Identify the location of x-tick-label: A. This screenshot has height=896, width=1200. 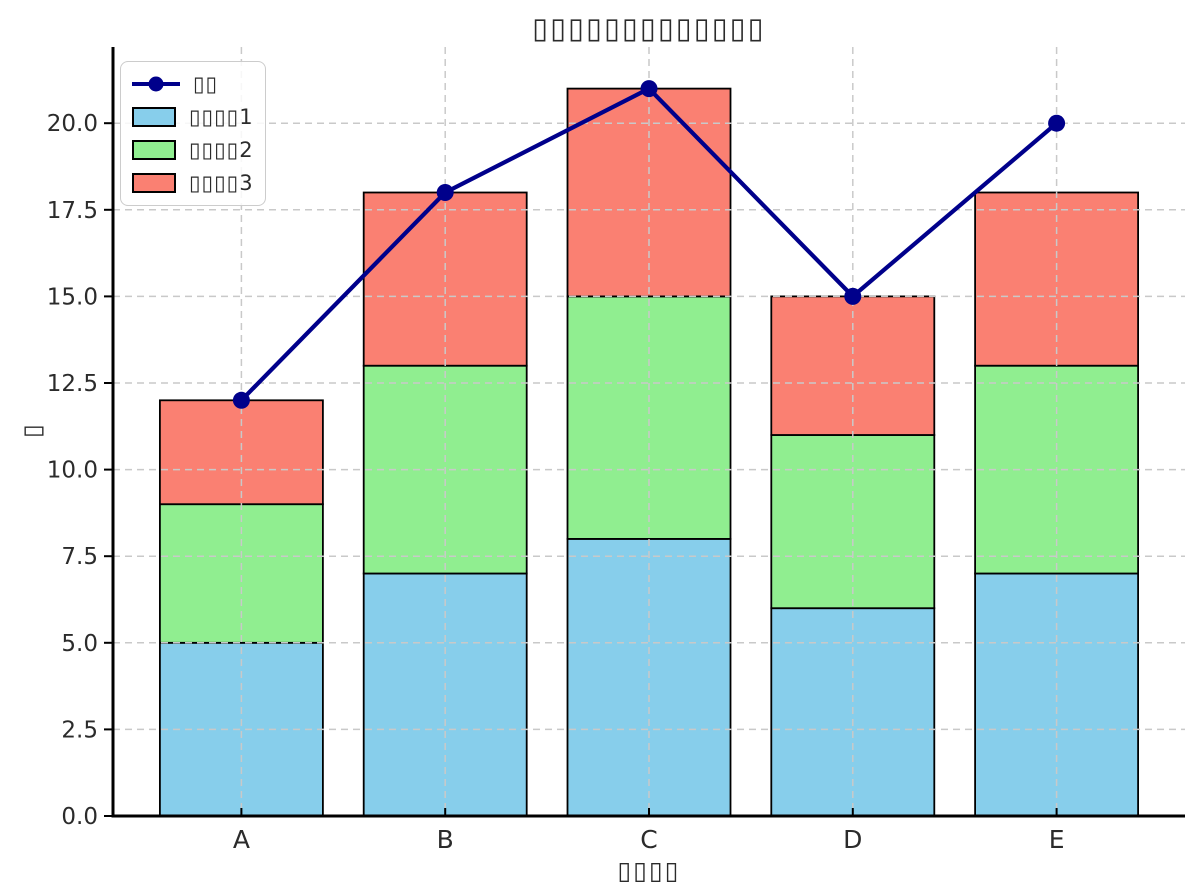
(241, 839).